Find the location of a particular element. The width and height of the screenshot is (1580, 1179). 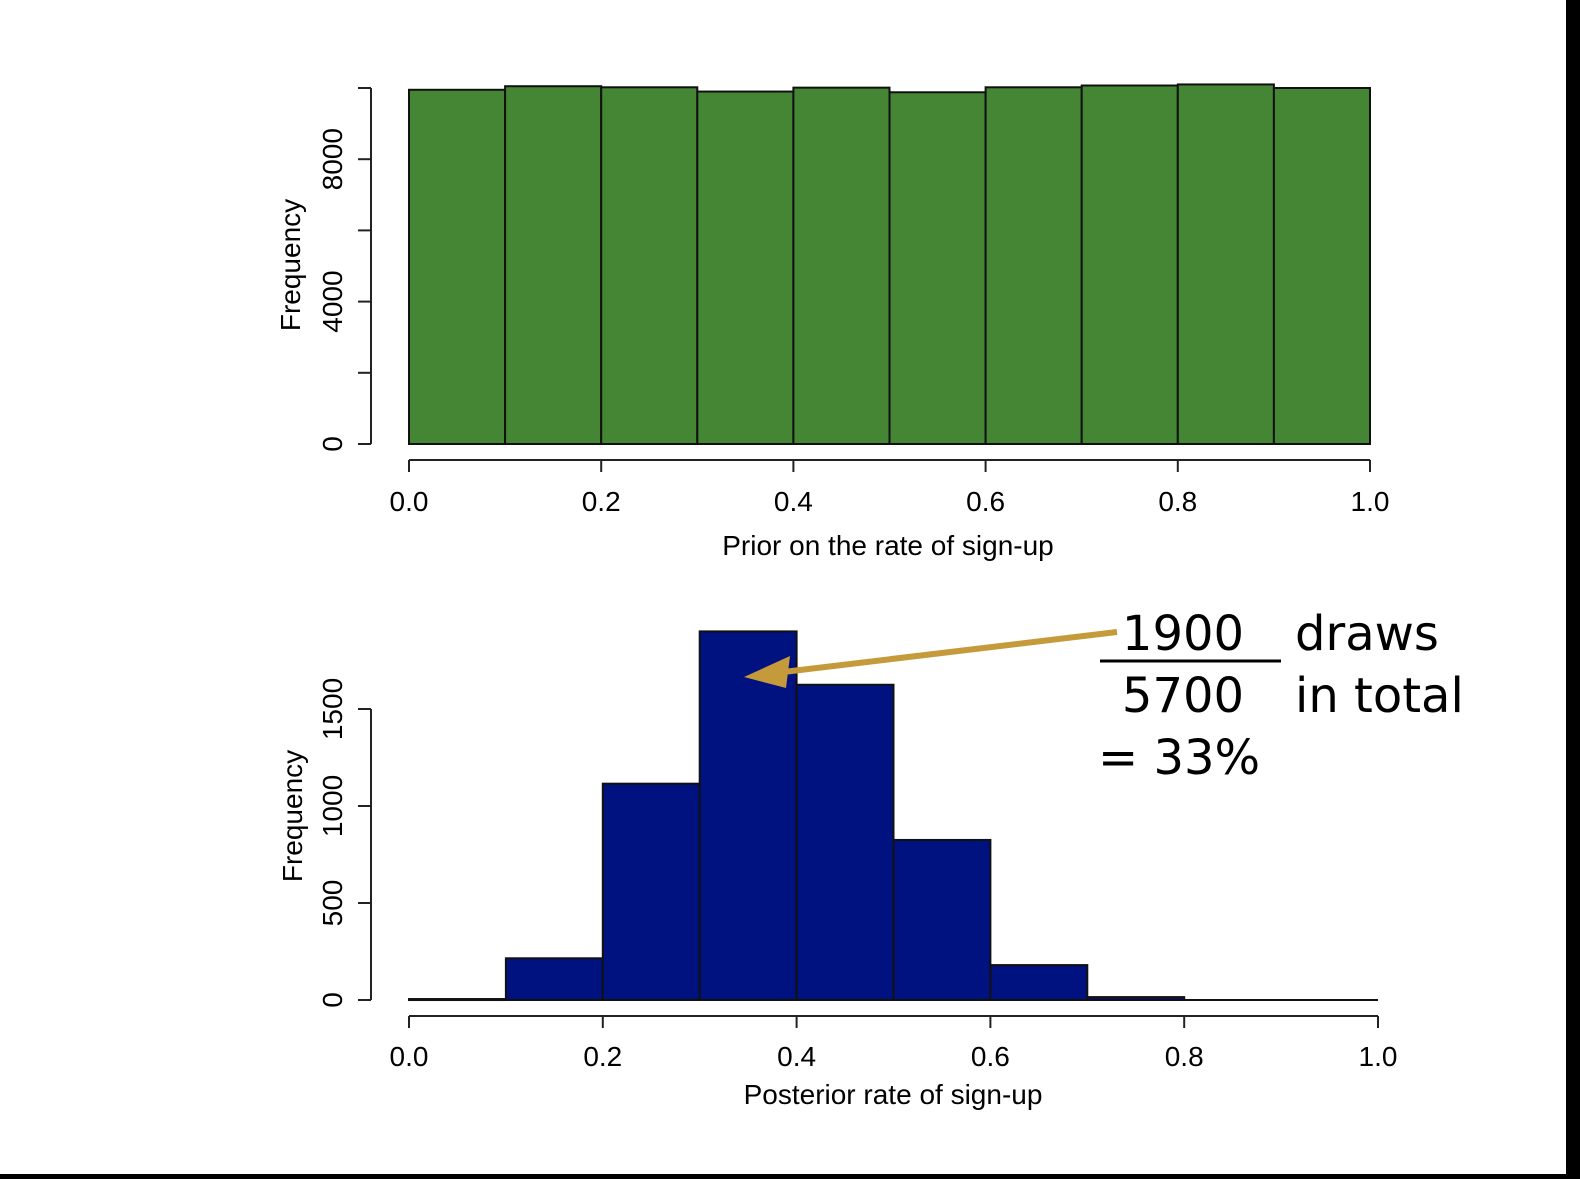

fraction-result: = 33% is located at coordinates (1179, 758).